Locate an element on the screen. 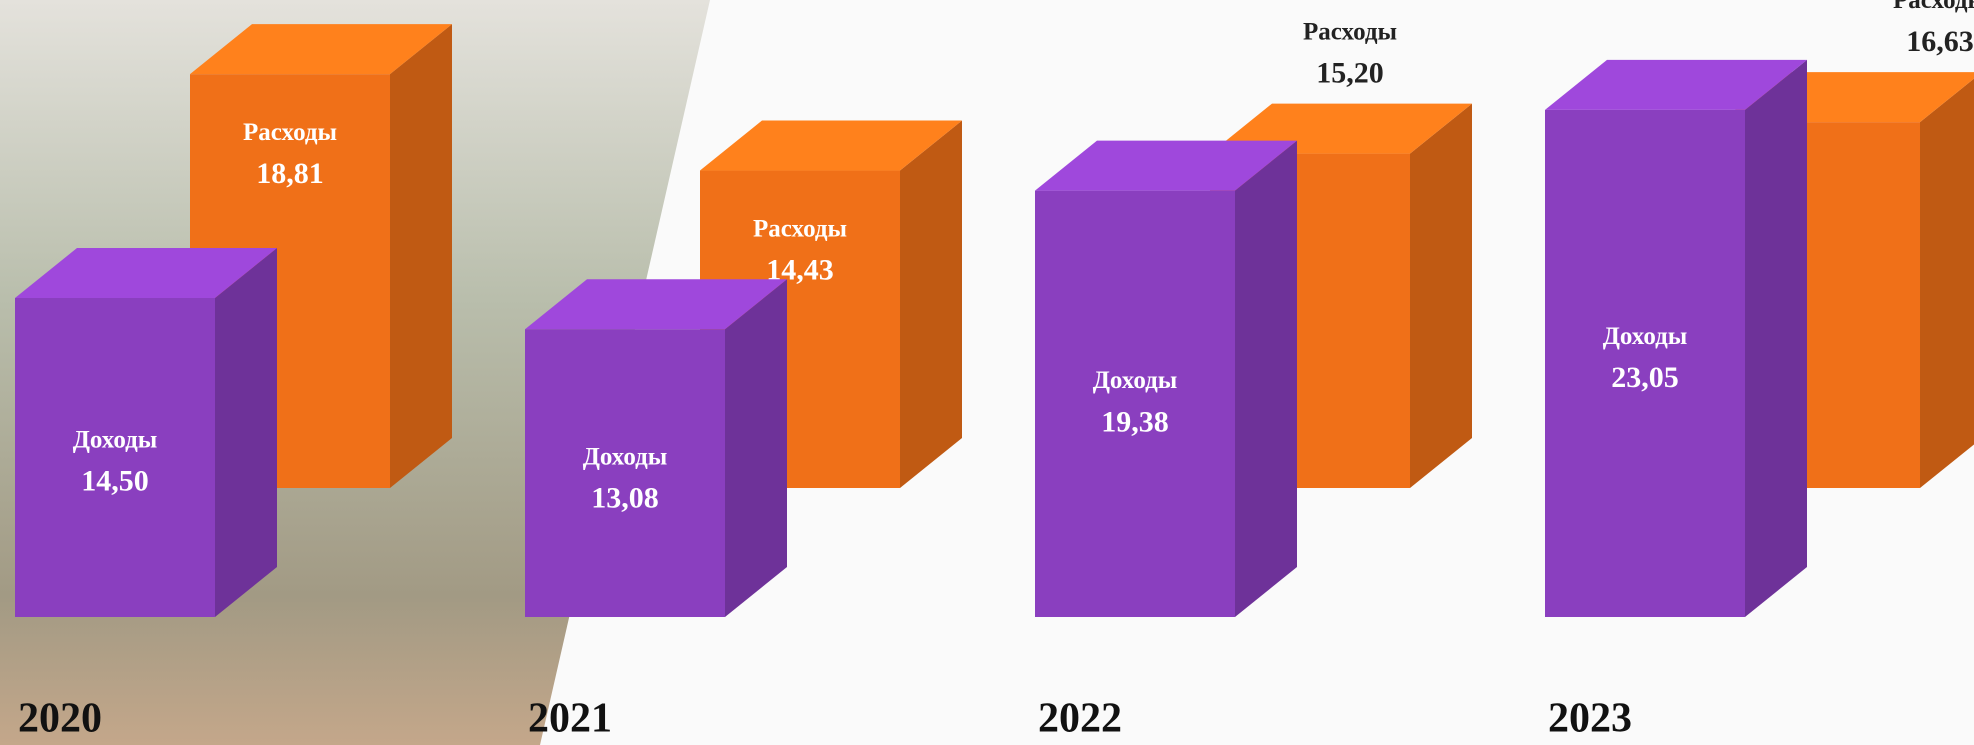 This screenshot has width=1974, height=745. data-label: 13,08 is located at coordinates (625, 498).